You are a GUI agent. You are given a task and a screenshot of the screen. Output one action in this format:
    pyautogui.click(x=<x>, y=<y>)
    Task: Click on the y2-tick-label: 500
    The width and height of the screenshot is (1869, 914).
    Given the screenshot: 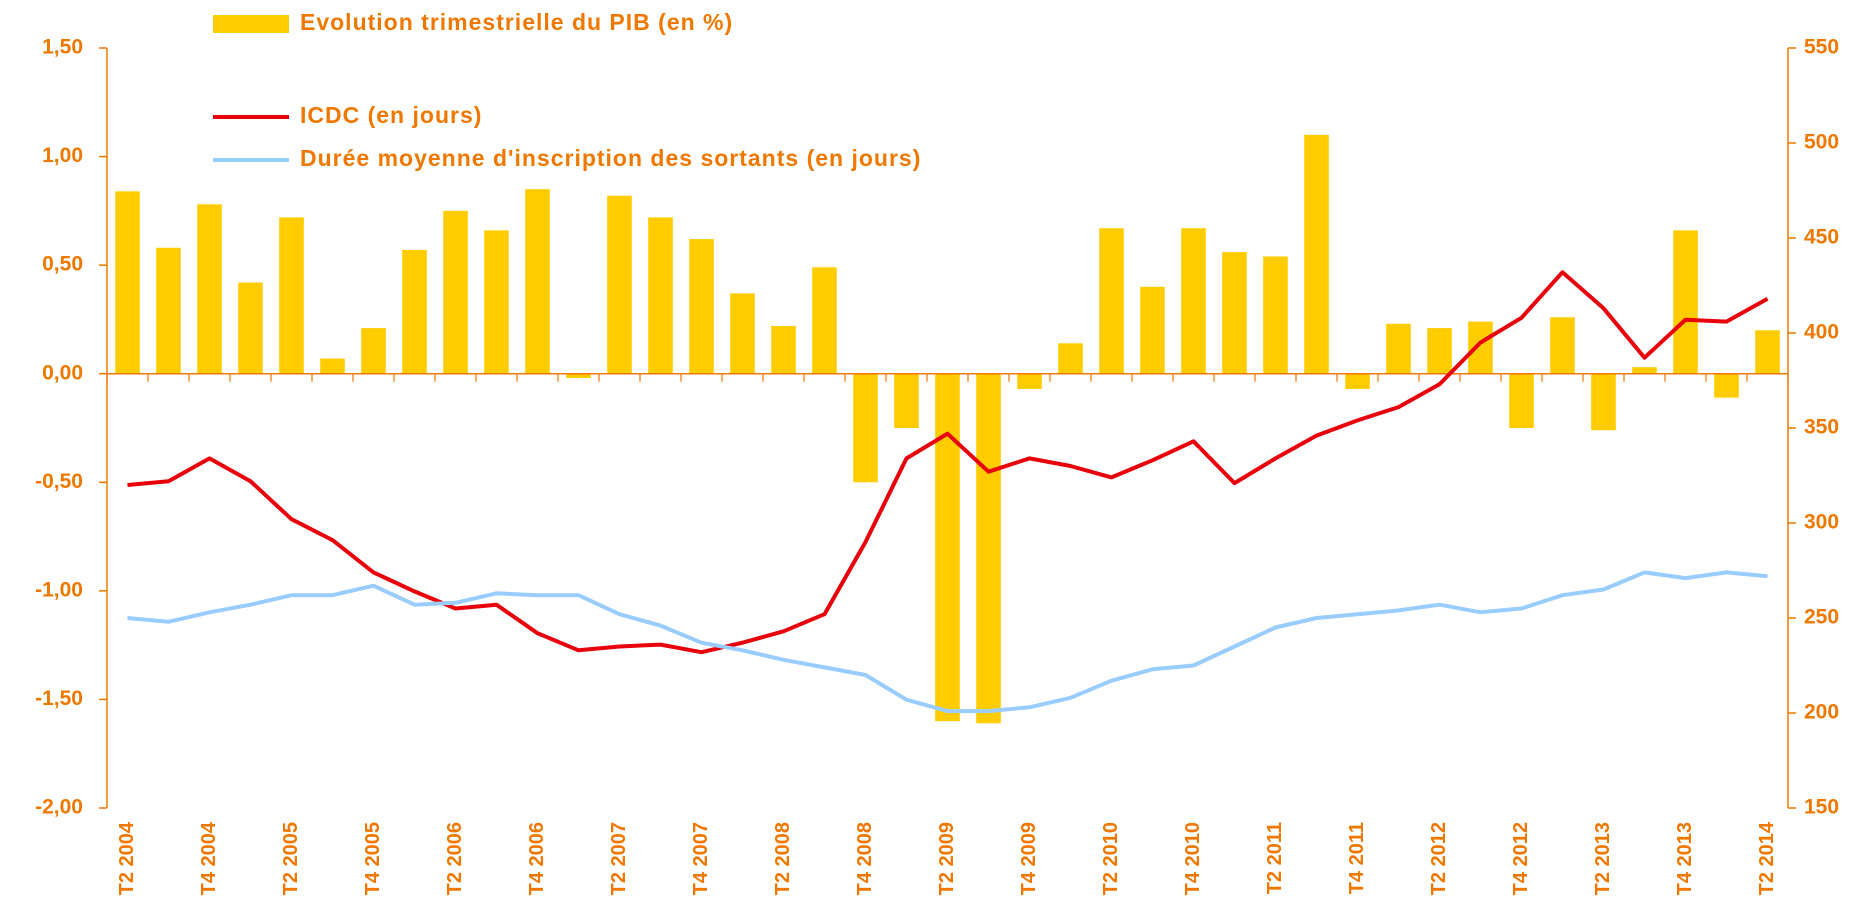 What is the action you would take?
    pyautogui.click(x=1821, y=142)
    